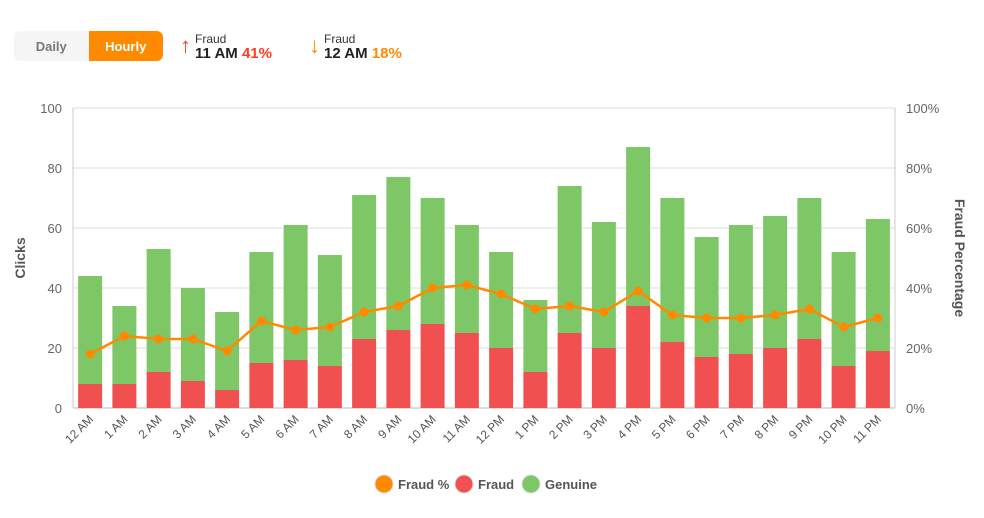 The image size is (984, 518). I want to click on x-tick-label: 12 PM, so click(490, 429).